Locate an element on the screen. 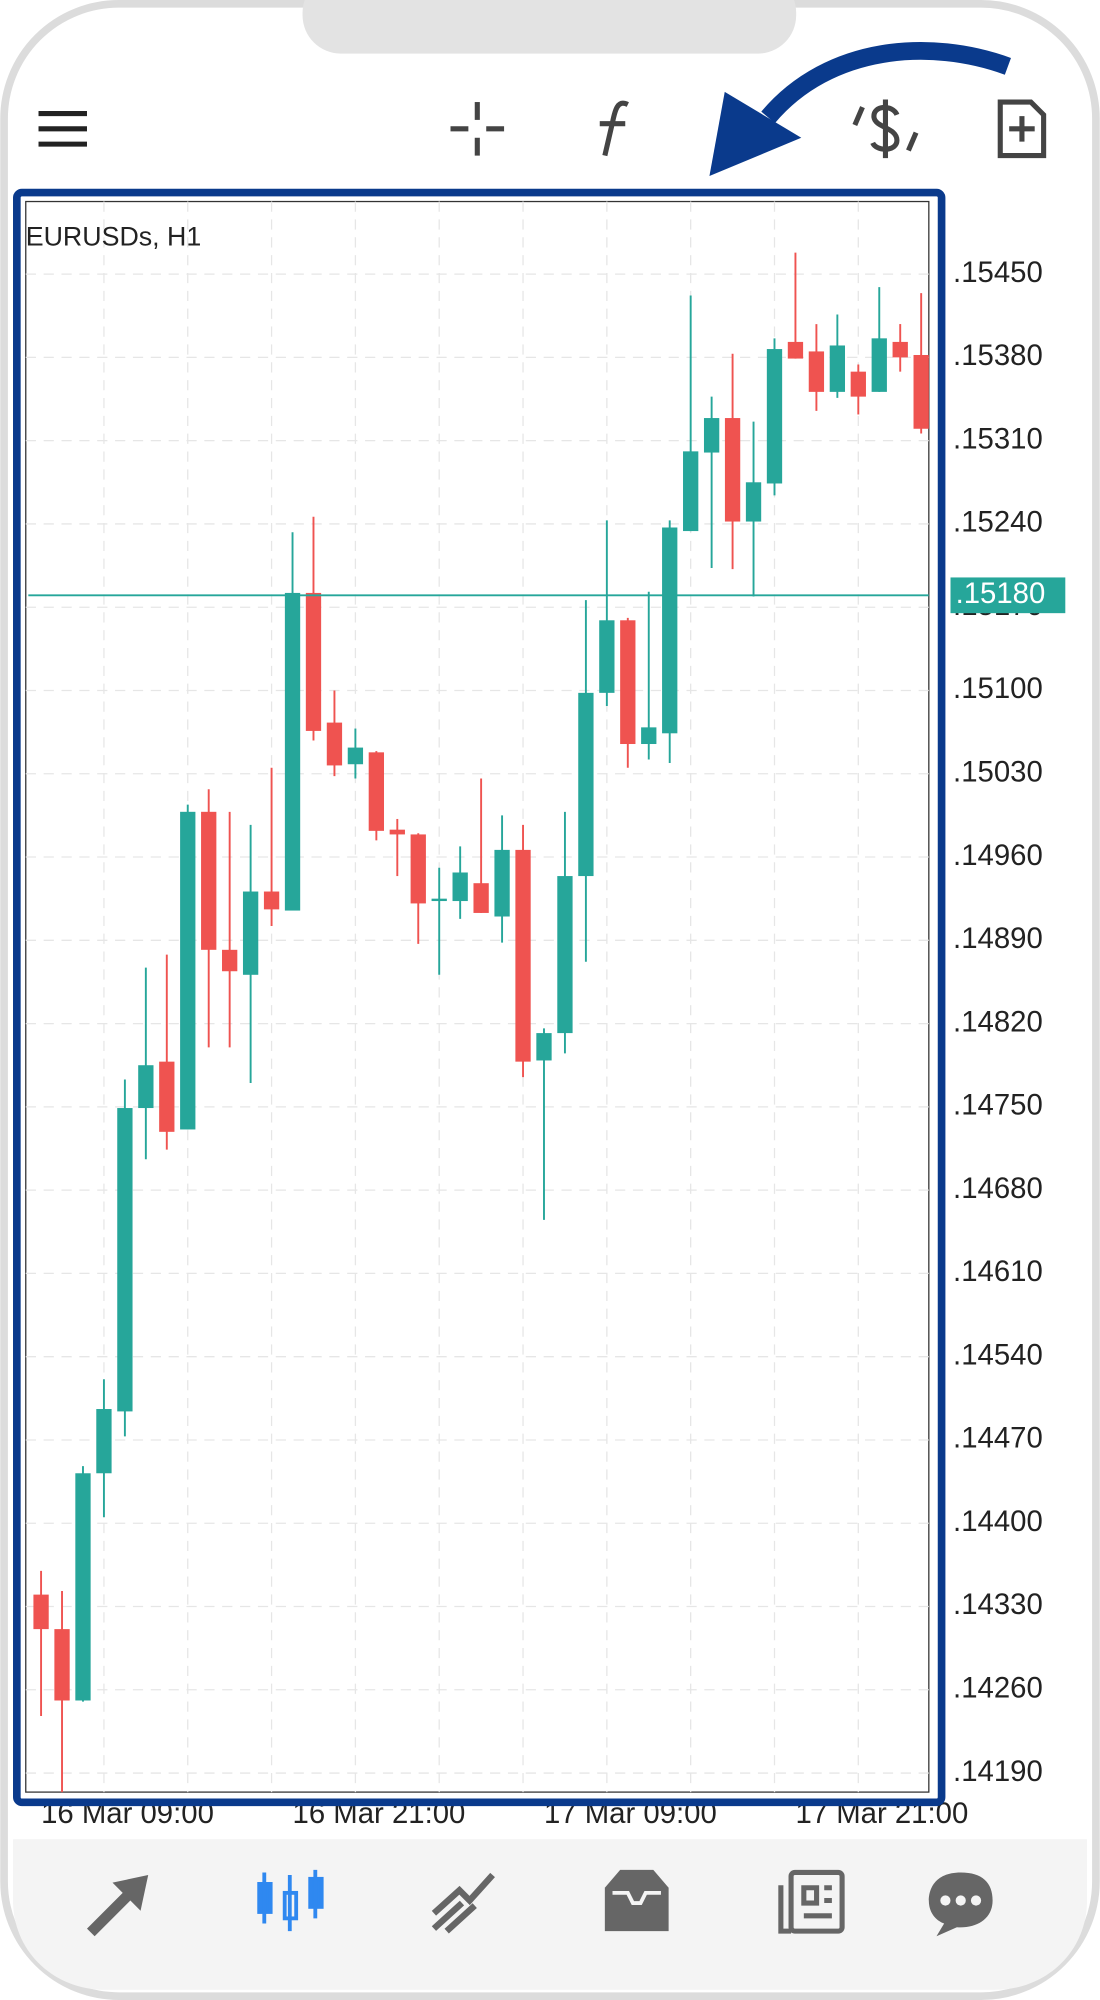 Image resolution: width=1100 pixels, height=2000 pixels. news-icon-lines is located at coordinates (805, 1909).